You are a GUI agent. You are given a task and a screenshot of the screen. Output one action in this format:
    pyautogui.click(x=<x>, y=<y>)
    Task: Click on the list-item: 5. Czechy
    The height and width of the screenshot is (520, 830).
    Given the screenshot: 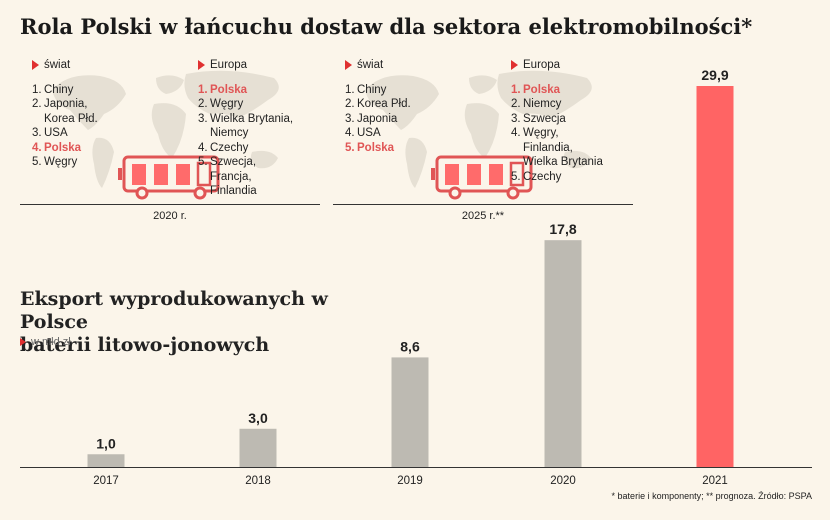 What is the action you would take?
    pyautogui.click(x=557, y=177)
    